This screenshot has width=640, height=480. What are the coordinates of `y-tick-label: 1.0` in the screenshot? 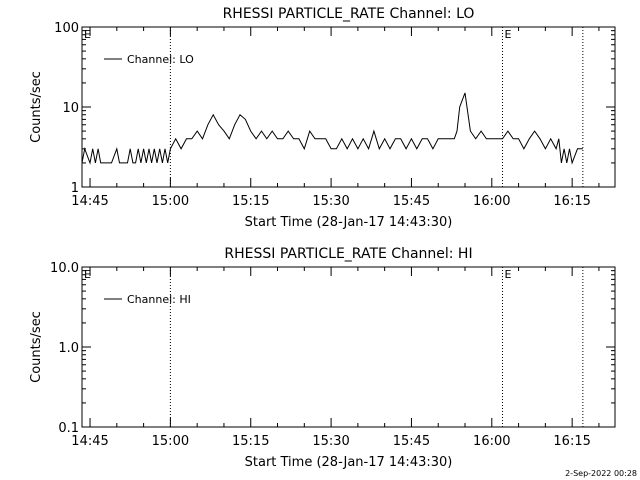 It's located at (68, 348).